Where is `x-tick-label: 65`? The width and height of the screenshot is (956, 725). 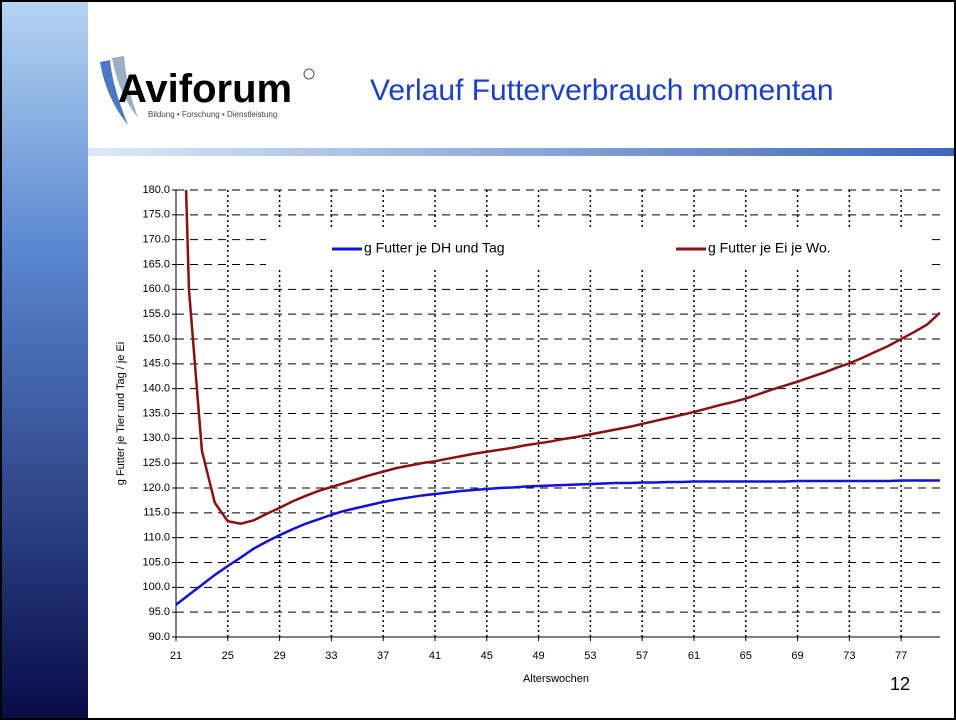 x-tick-label: 65 is located at coordinates (746, 656).